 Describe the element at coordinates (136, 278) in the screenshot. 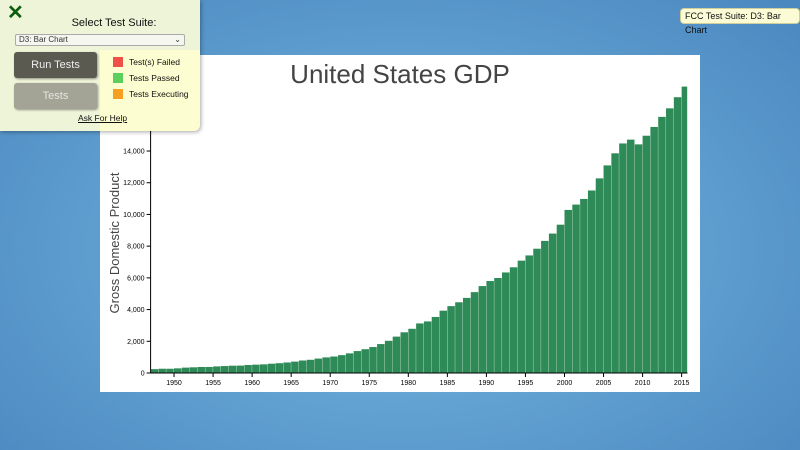

I see `y-tick-label: 6,000` at that location.